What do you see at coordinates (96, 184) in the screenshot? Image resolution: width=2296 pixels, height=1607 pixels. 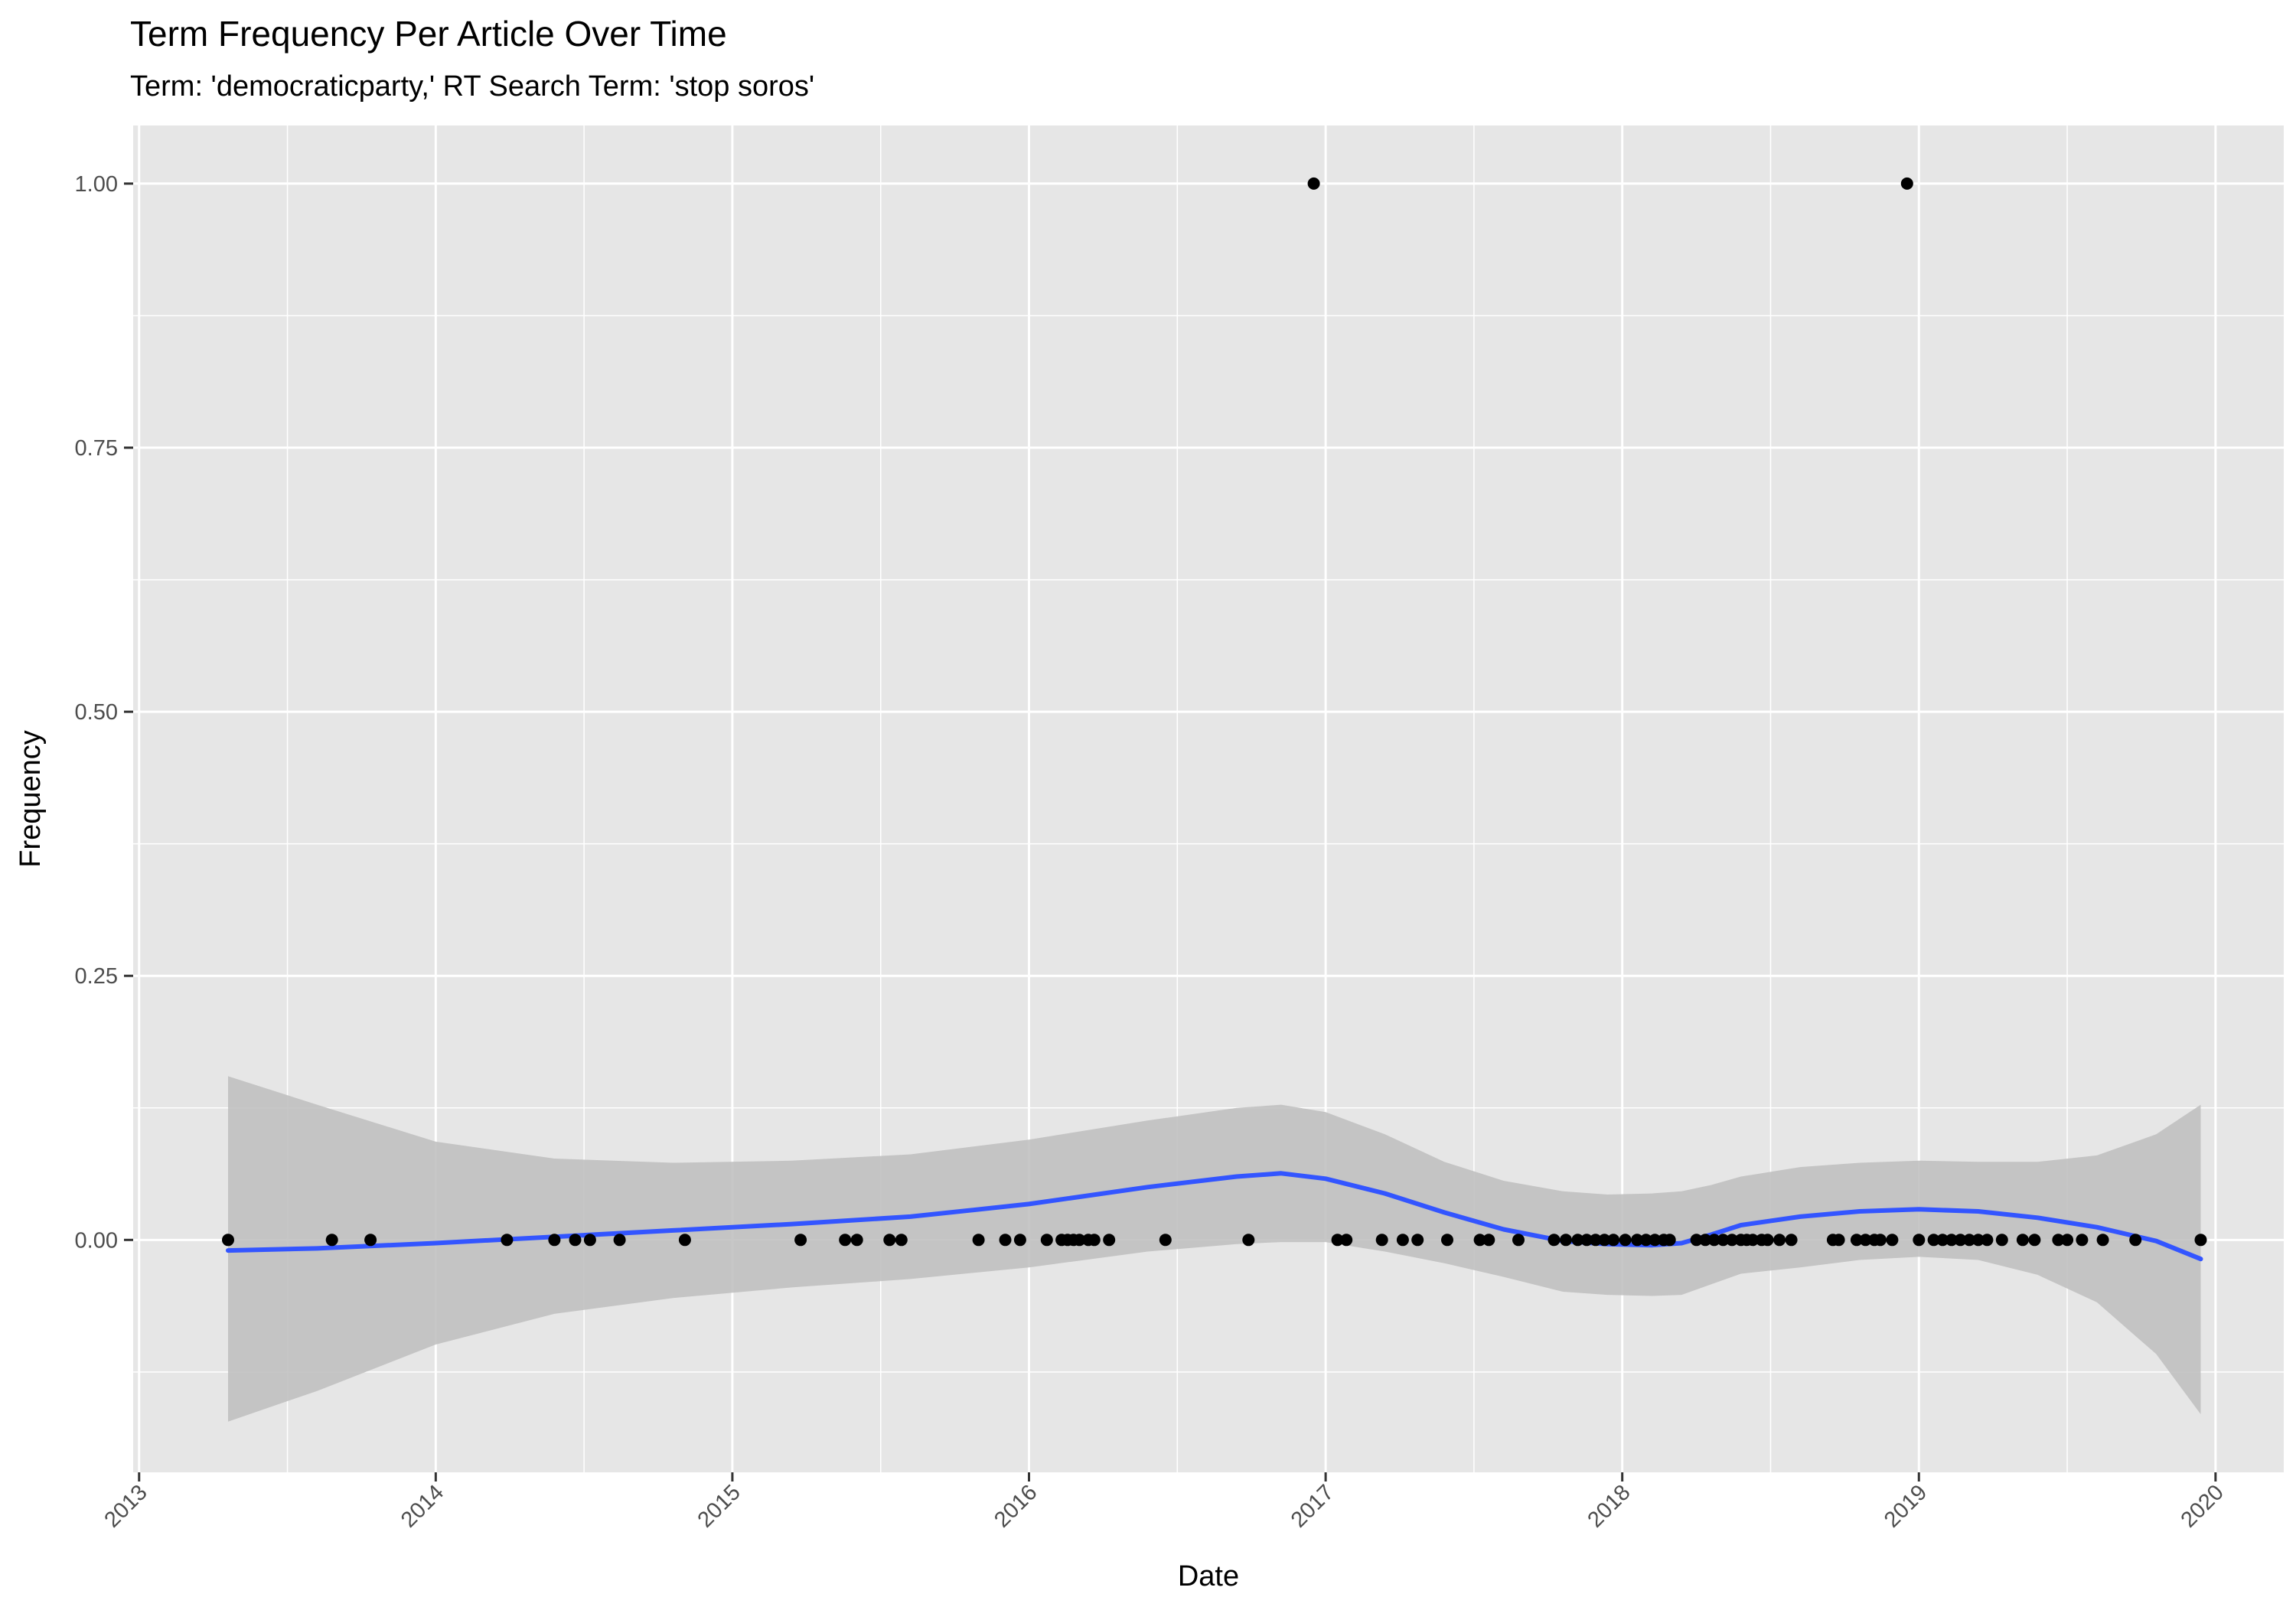 I see `y-tick-label: 1.00` at bounding box center [96, 184].